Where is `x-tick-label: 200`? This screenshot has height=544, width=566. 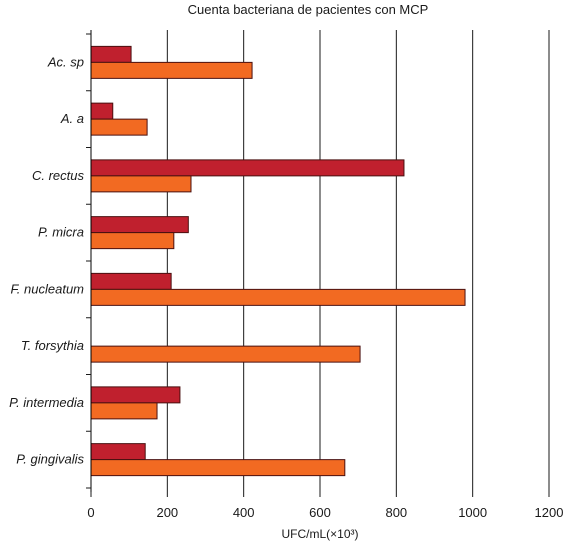
x-tick-label: 200 is located at coordinates (167, 512).